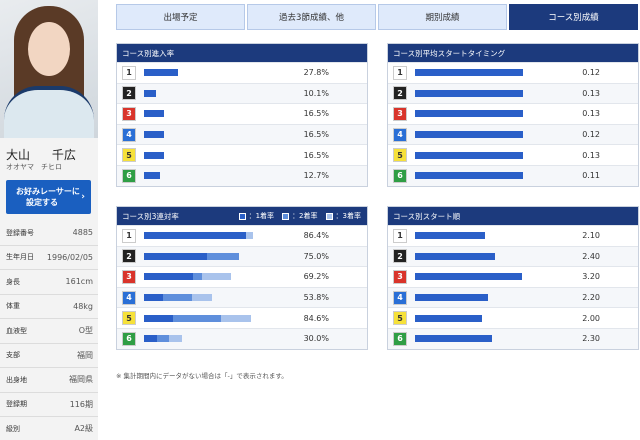 The image size is (640, 440). I want to click on info-row: 身長 161cm, so click(49, 282).